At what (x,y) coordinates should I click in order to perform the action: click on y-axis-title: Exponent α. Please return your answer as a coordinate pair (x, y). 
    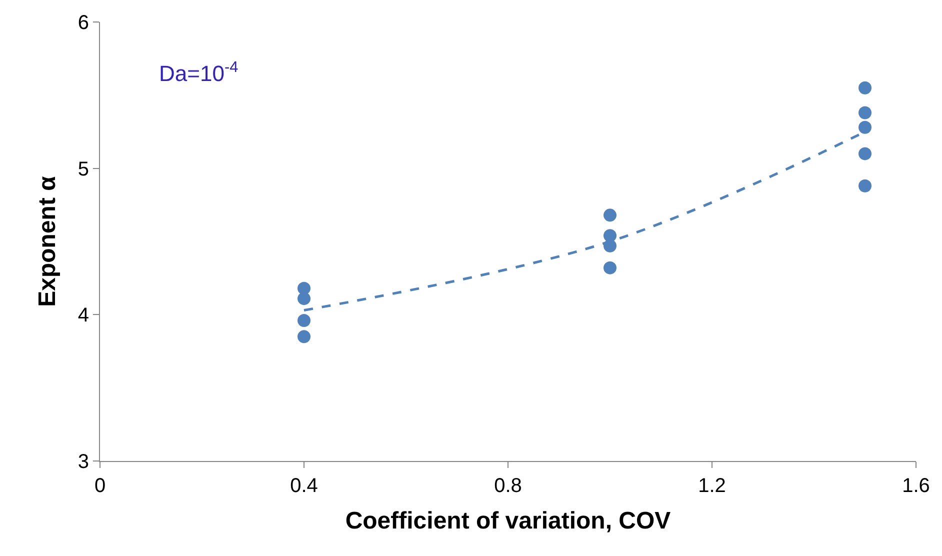
    Looking at the image, I should click on (47, 241).